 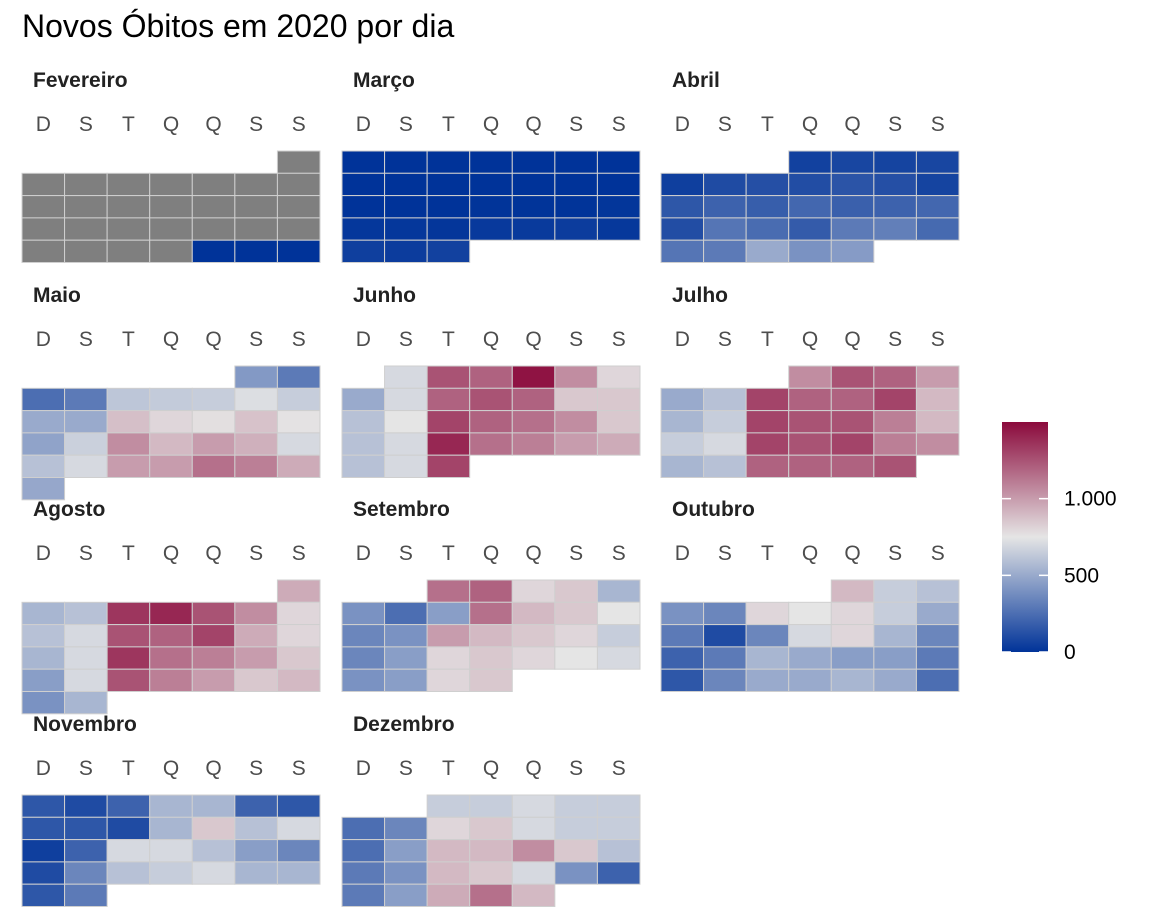 I want to click on legend-colorbar, so click(x=1025, y=537).